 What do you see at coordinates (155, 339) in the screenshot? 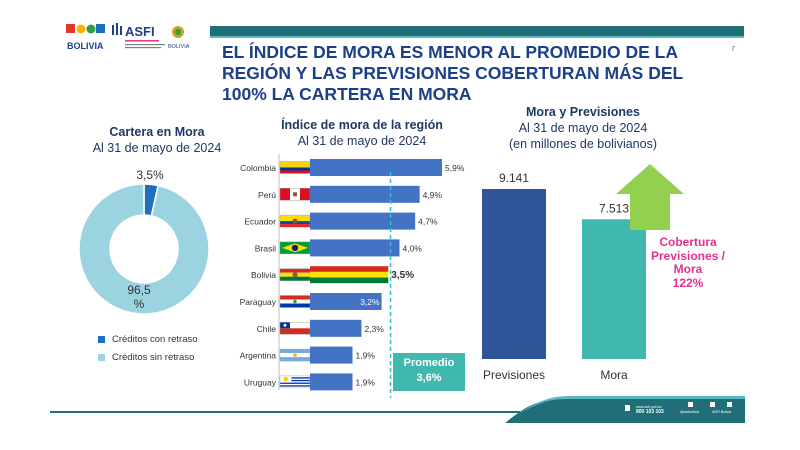
I see `legend-label: Créditos con retraso` at bounding box center [155, 339].